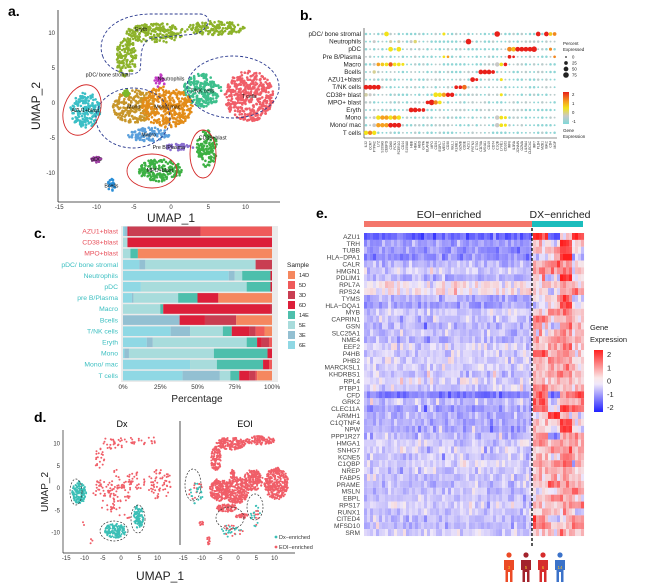  Describe the element at coordinates (160, 171) in the screenshot. I see `cluster-label: MPO+blast` at that location.